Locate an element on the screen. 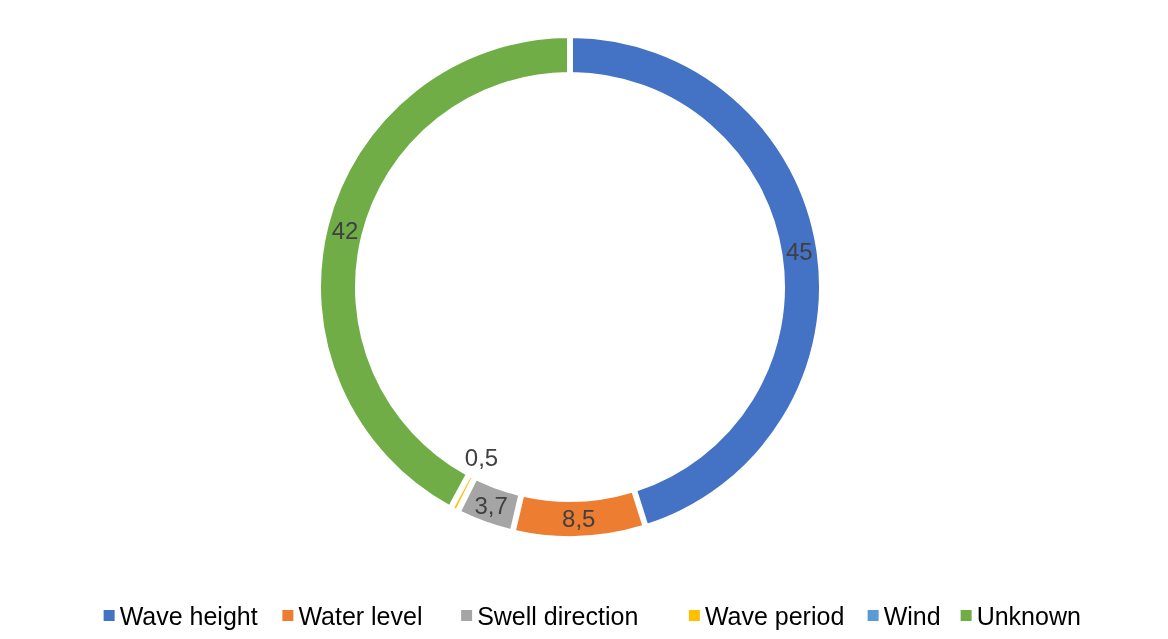 This screenshot has height=639, width=1168. legend-label: Water level is located at coordinates (360, 616).